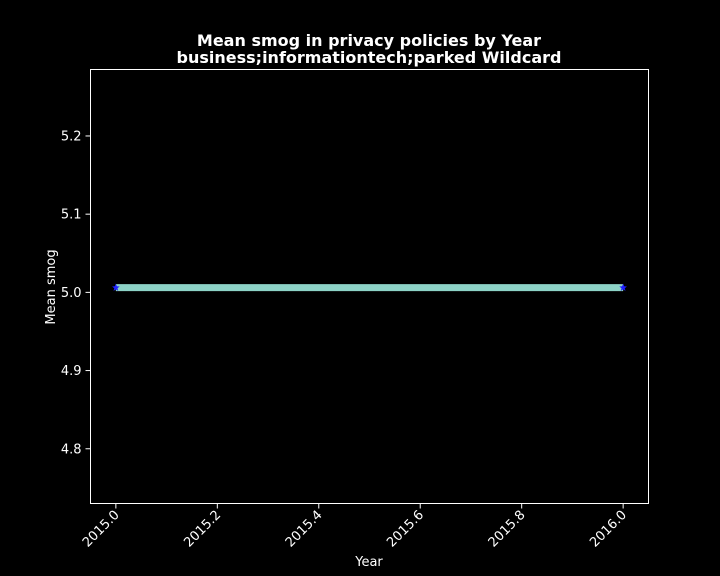 This screenshot has width=720, height=576. I want to click on chart-title: Mean smog in privacy policies by Year, so click(369, 40).